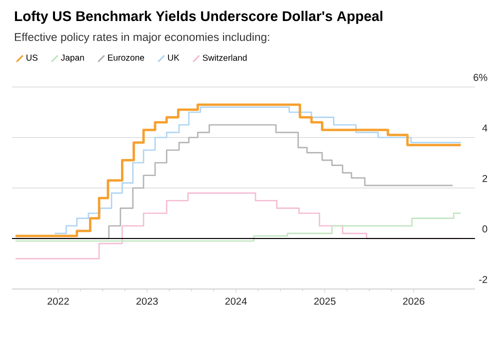  I want to click on y-tick-label: -2, so click(483, 279).